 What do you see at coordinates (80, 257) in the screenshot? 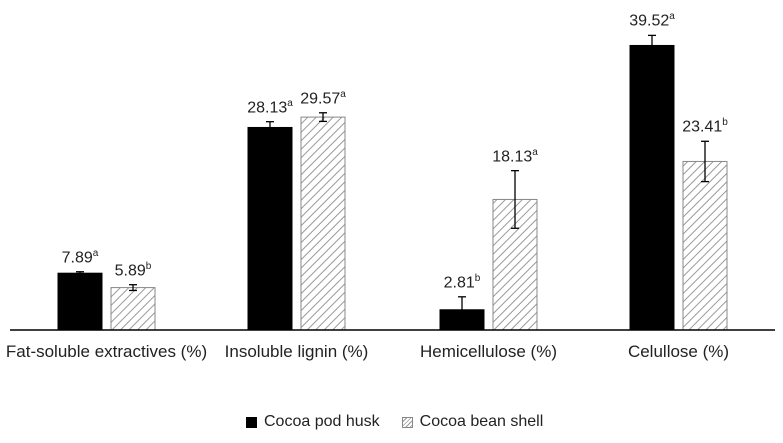
I see `value-label: 7.89a` at bounding box center [80, 257].